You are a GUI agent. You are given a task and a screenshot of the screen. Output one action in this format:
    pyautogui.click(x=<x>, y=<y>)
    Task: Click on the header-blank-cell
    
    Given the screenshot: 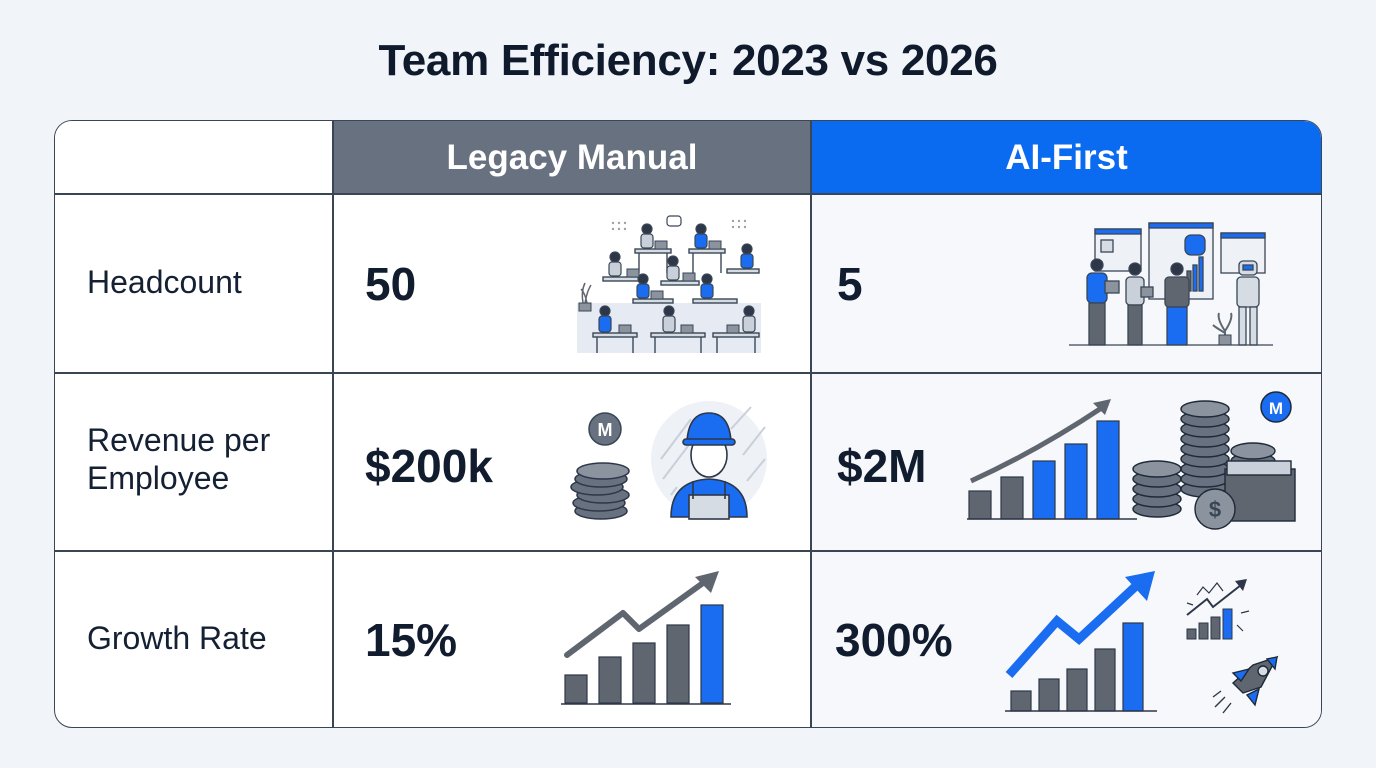 What is the action you would take?
    pyautogui.click(x=194, y=157)
    